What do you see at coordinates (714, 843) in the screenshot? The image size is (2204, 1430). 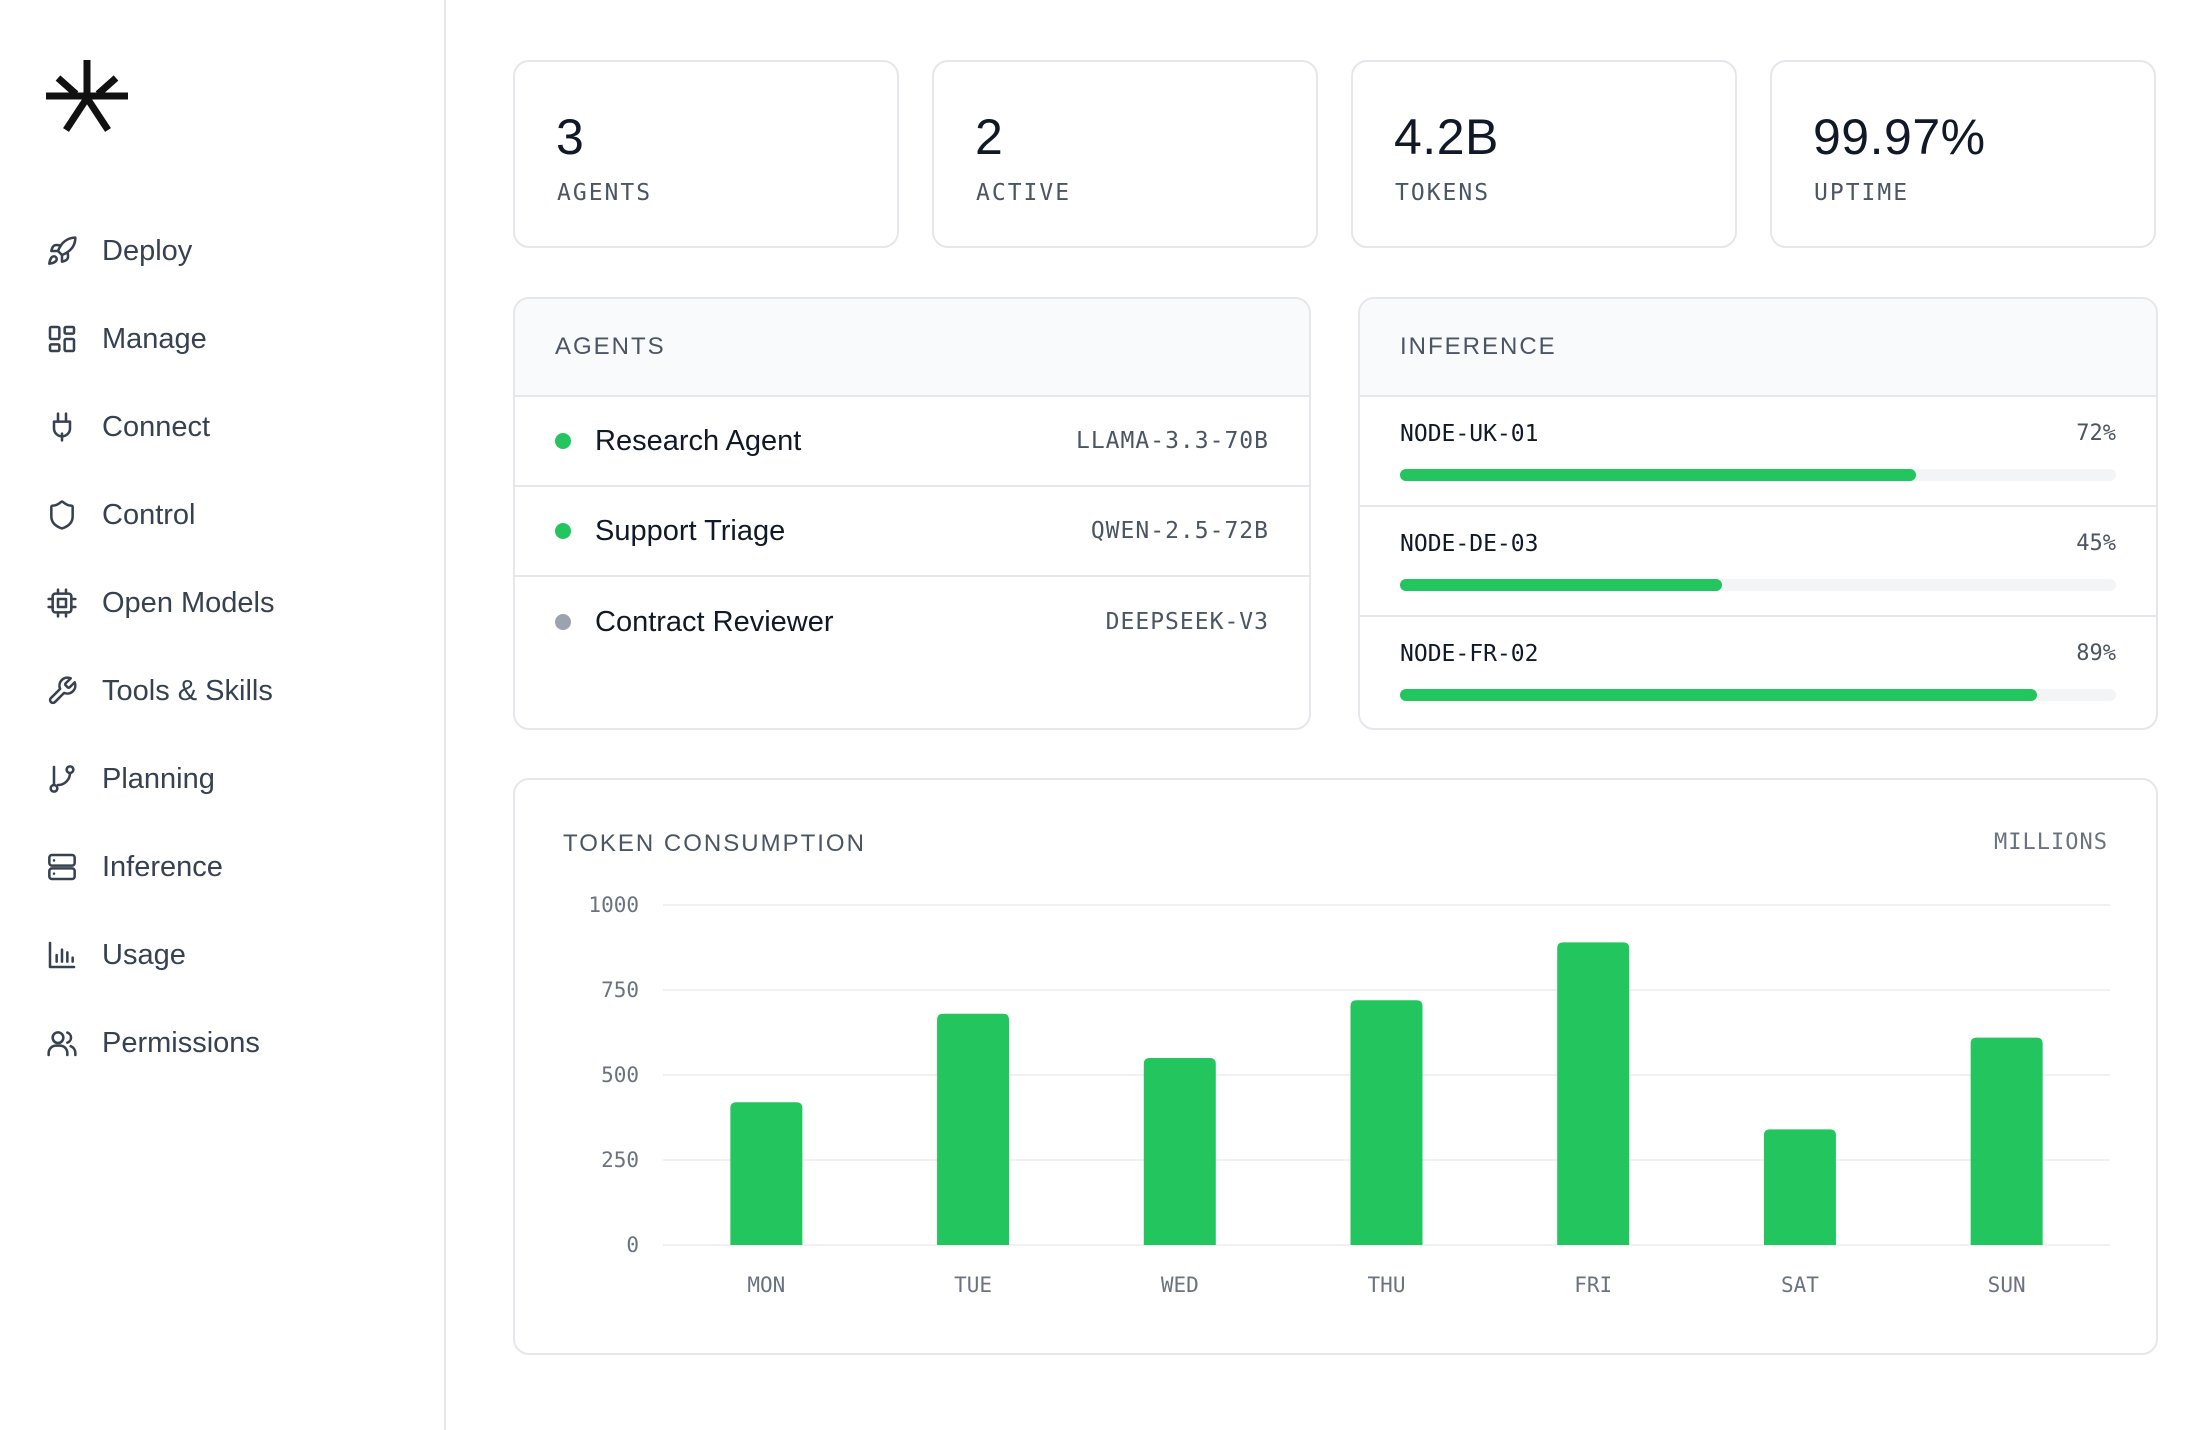 I see `chart-title: TOKEN CONSUMPTION` at bounding box center [714, 843].